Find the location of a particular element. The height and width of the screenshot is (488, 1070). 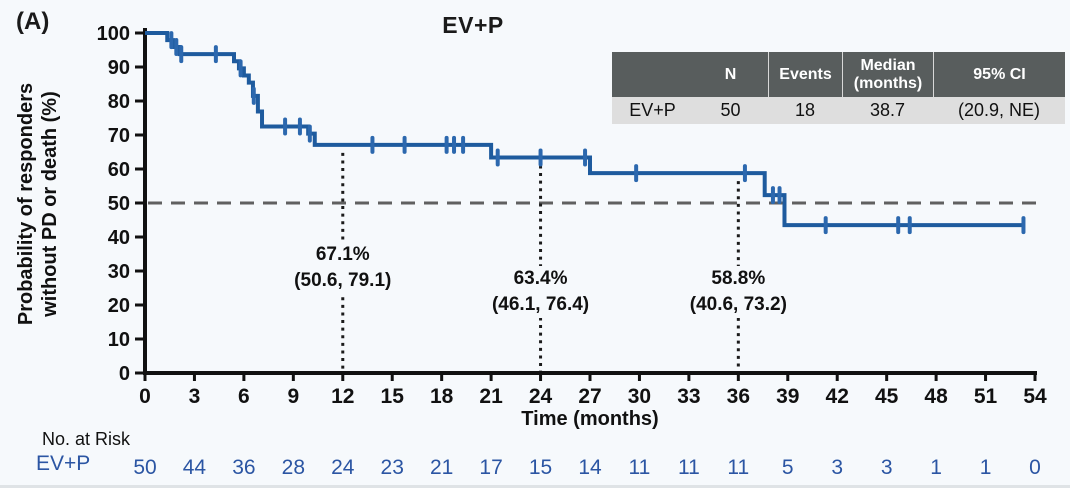

summary-header-events: Events is located at coordinates (805, 74).